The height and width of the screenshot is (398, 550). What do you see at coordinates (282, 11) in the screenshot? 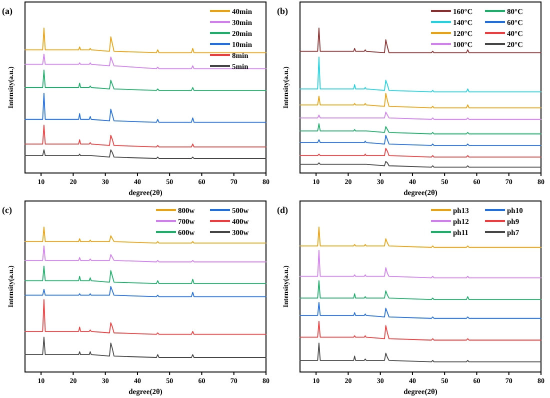
I see `chart-title: (b)` at bounding box center [282, 11].